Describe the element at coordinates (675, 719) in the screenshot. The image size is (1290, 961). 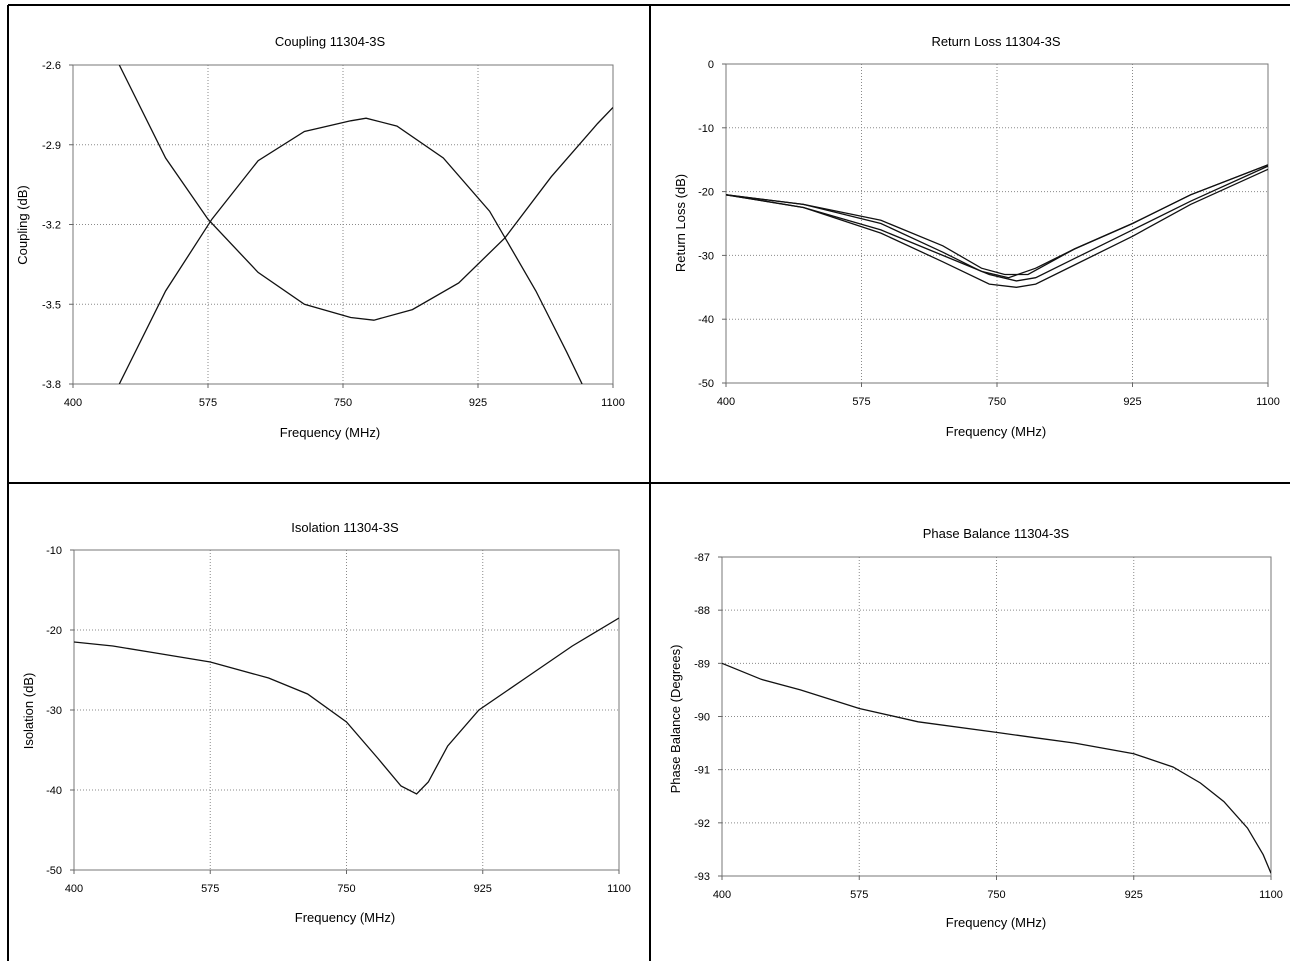
I see `y-axis-title: Phase Balance (Degrees)` at that location.